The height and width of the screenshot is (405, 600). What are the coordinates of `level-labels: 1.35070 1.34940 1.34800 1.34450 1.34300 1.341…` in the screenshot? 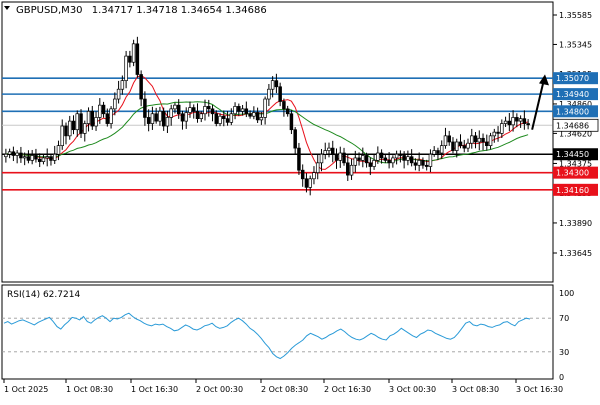 It's located at (575, 134).